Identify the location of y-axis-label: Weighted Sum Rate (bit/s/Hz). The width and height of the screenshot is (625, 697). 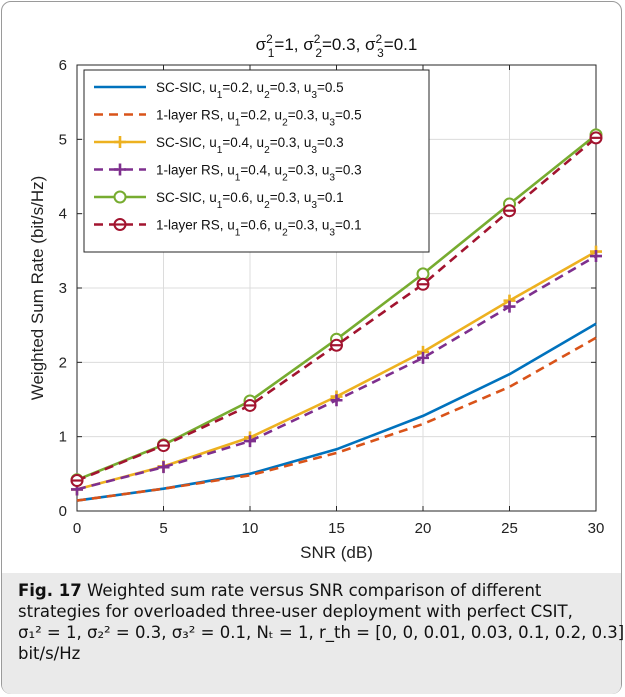
(37, 288).